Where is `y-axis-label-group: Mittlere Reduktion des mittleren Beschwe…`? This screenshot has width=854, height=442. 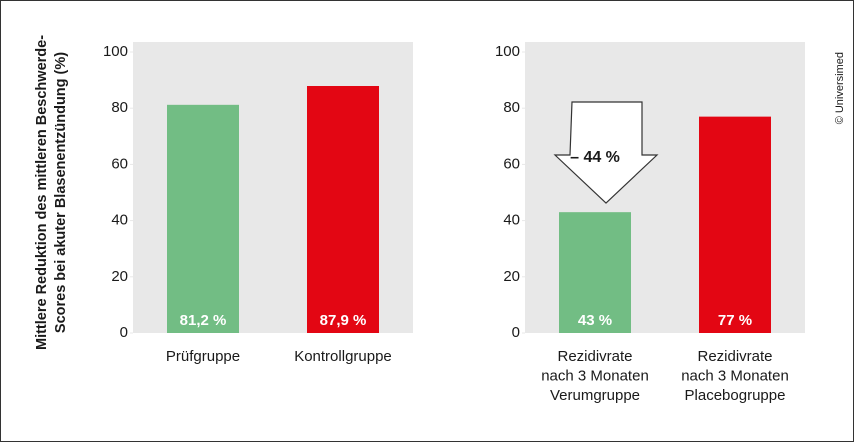 y-axis-label-group: Mittlere Reduktion des mittleren Beschwe… is located at coordinates (51, 192).